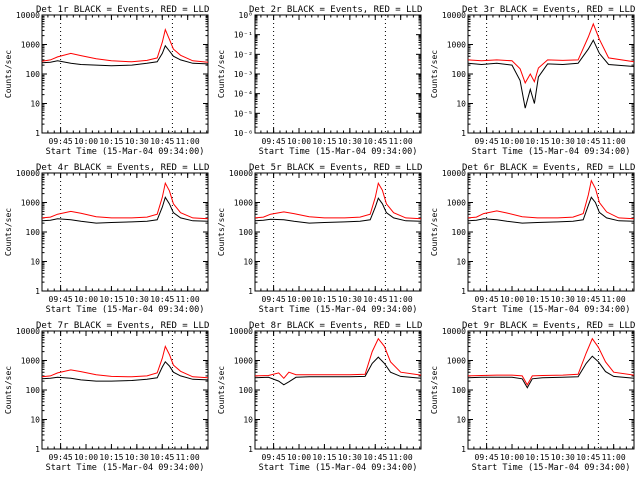 This screenshot has width=640, height=480. I want to click on y-tick-label: 10⁻¹, so click(243, 35).